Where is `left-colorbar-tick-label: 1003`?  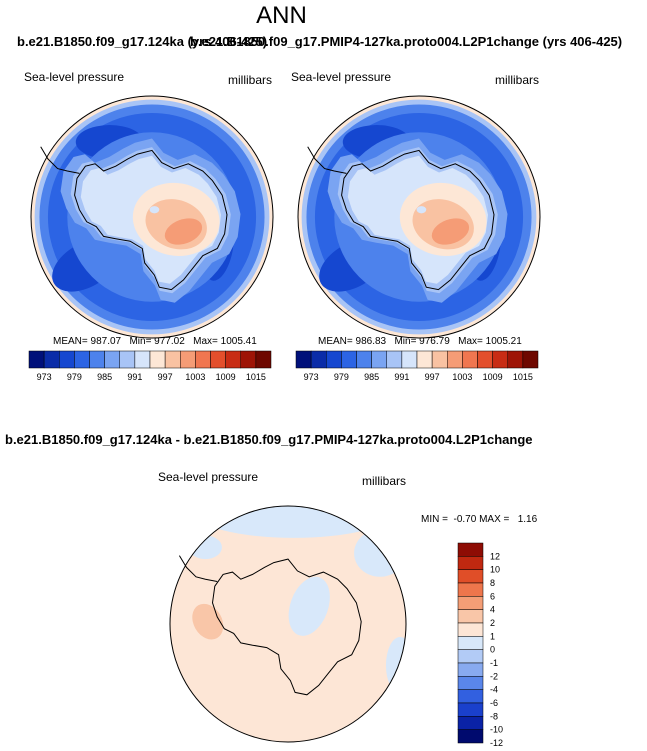
left-colorbar-tick-label: 1003 is located at coordinates (195, 377).